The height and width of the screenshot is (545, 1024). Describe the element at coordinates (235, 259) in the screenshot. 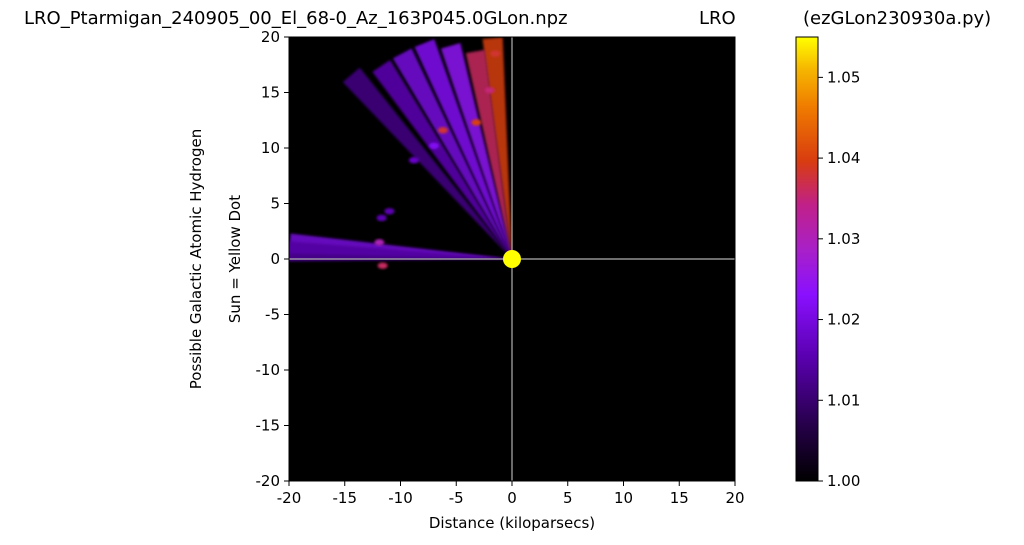

I see `y-axis-label-secondary: Sun = Yellow Dot` at that location.